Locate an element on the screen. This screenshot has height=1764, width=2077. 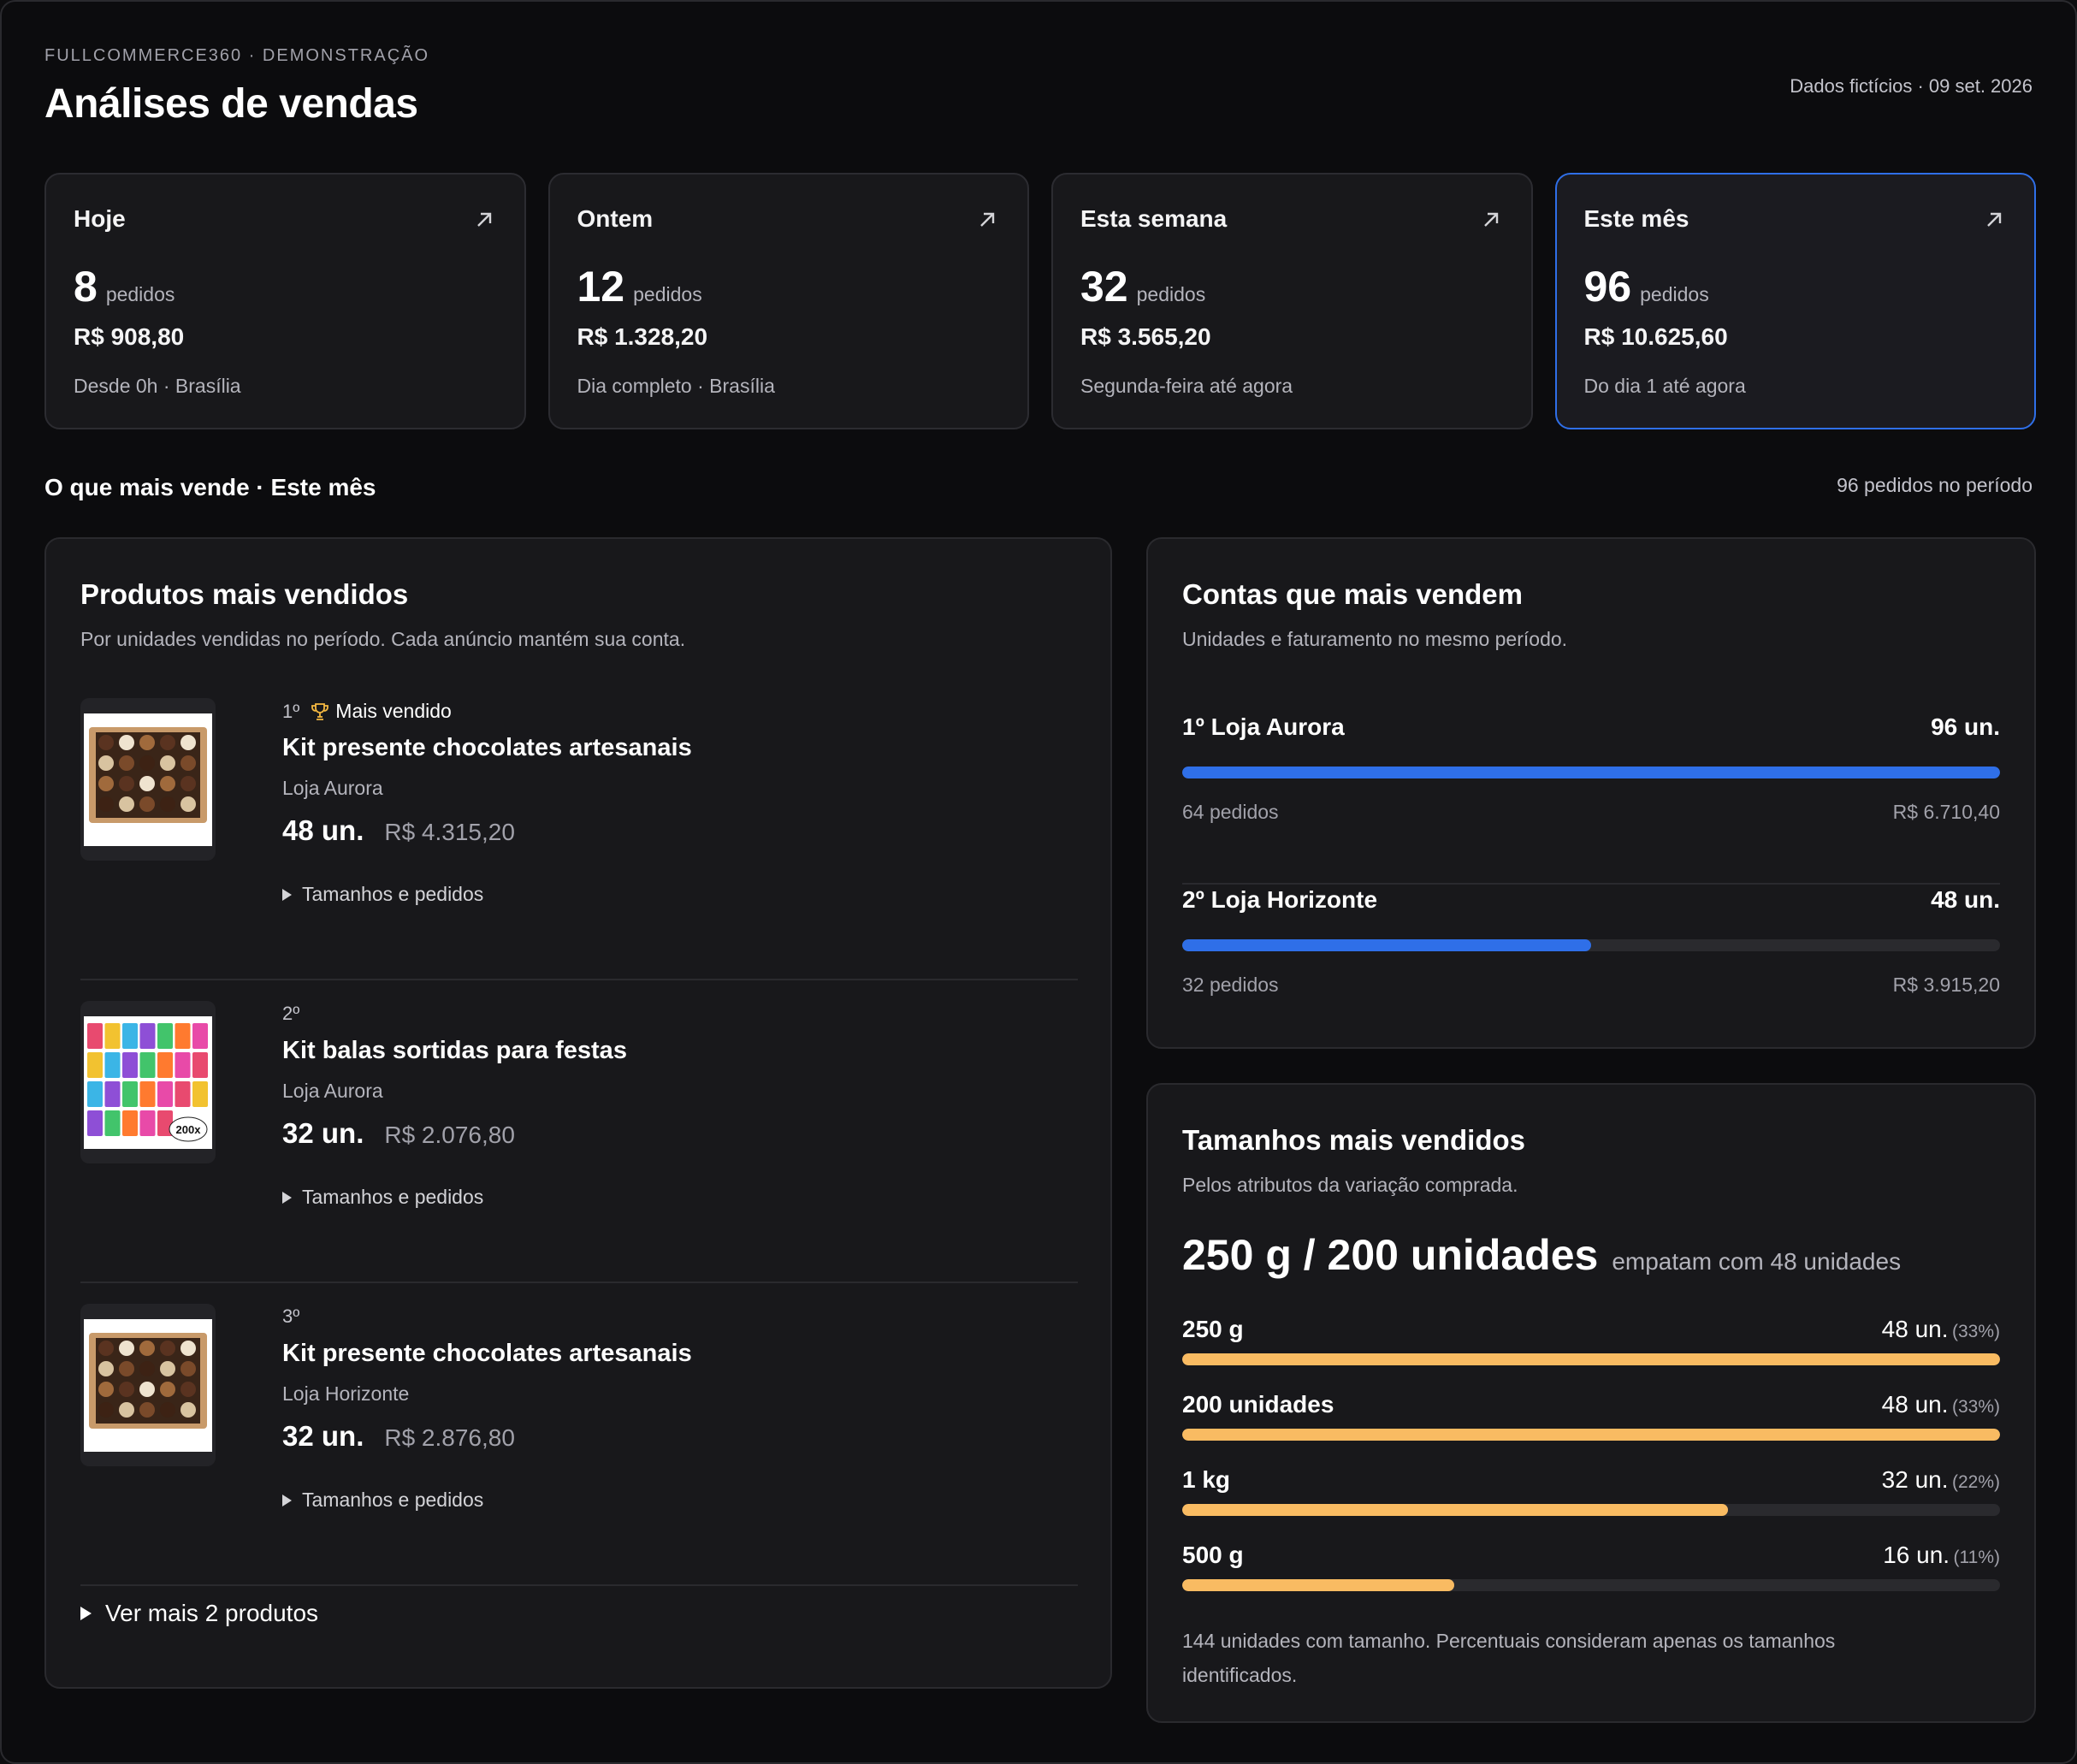
see-more-products-button: Ver mais 2 produtos is located at coordinates (199, 1614).